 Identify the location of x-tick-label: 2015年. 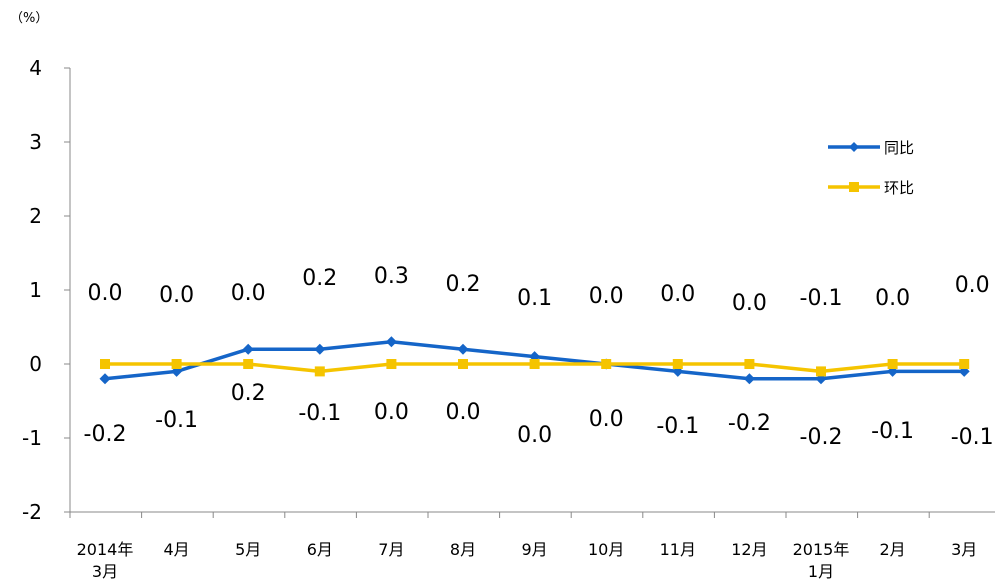
(821, 549).